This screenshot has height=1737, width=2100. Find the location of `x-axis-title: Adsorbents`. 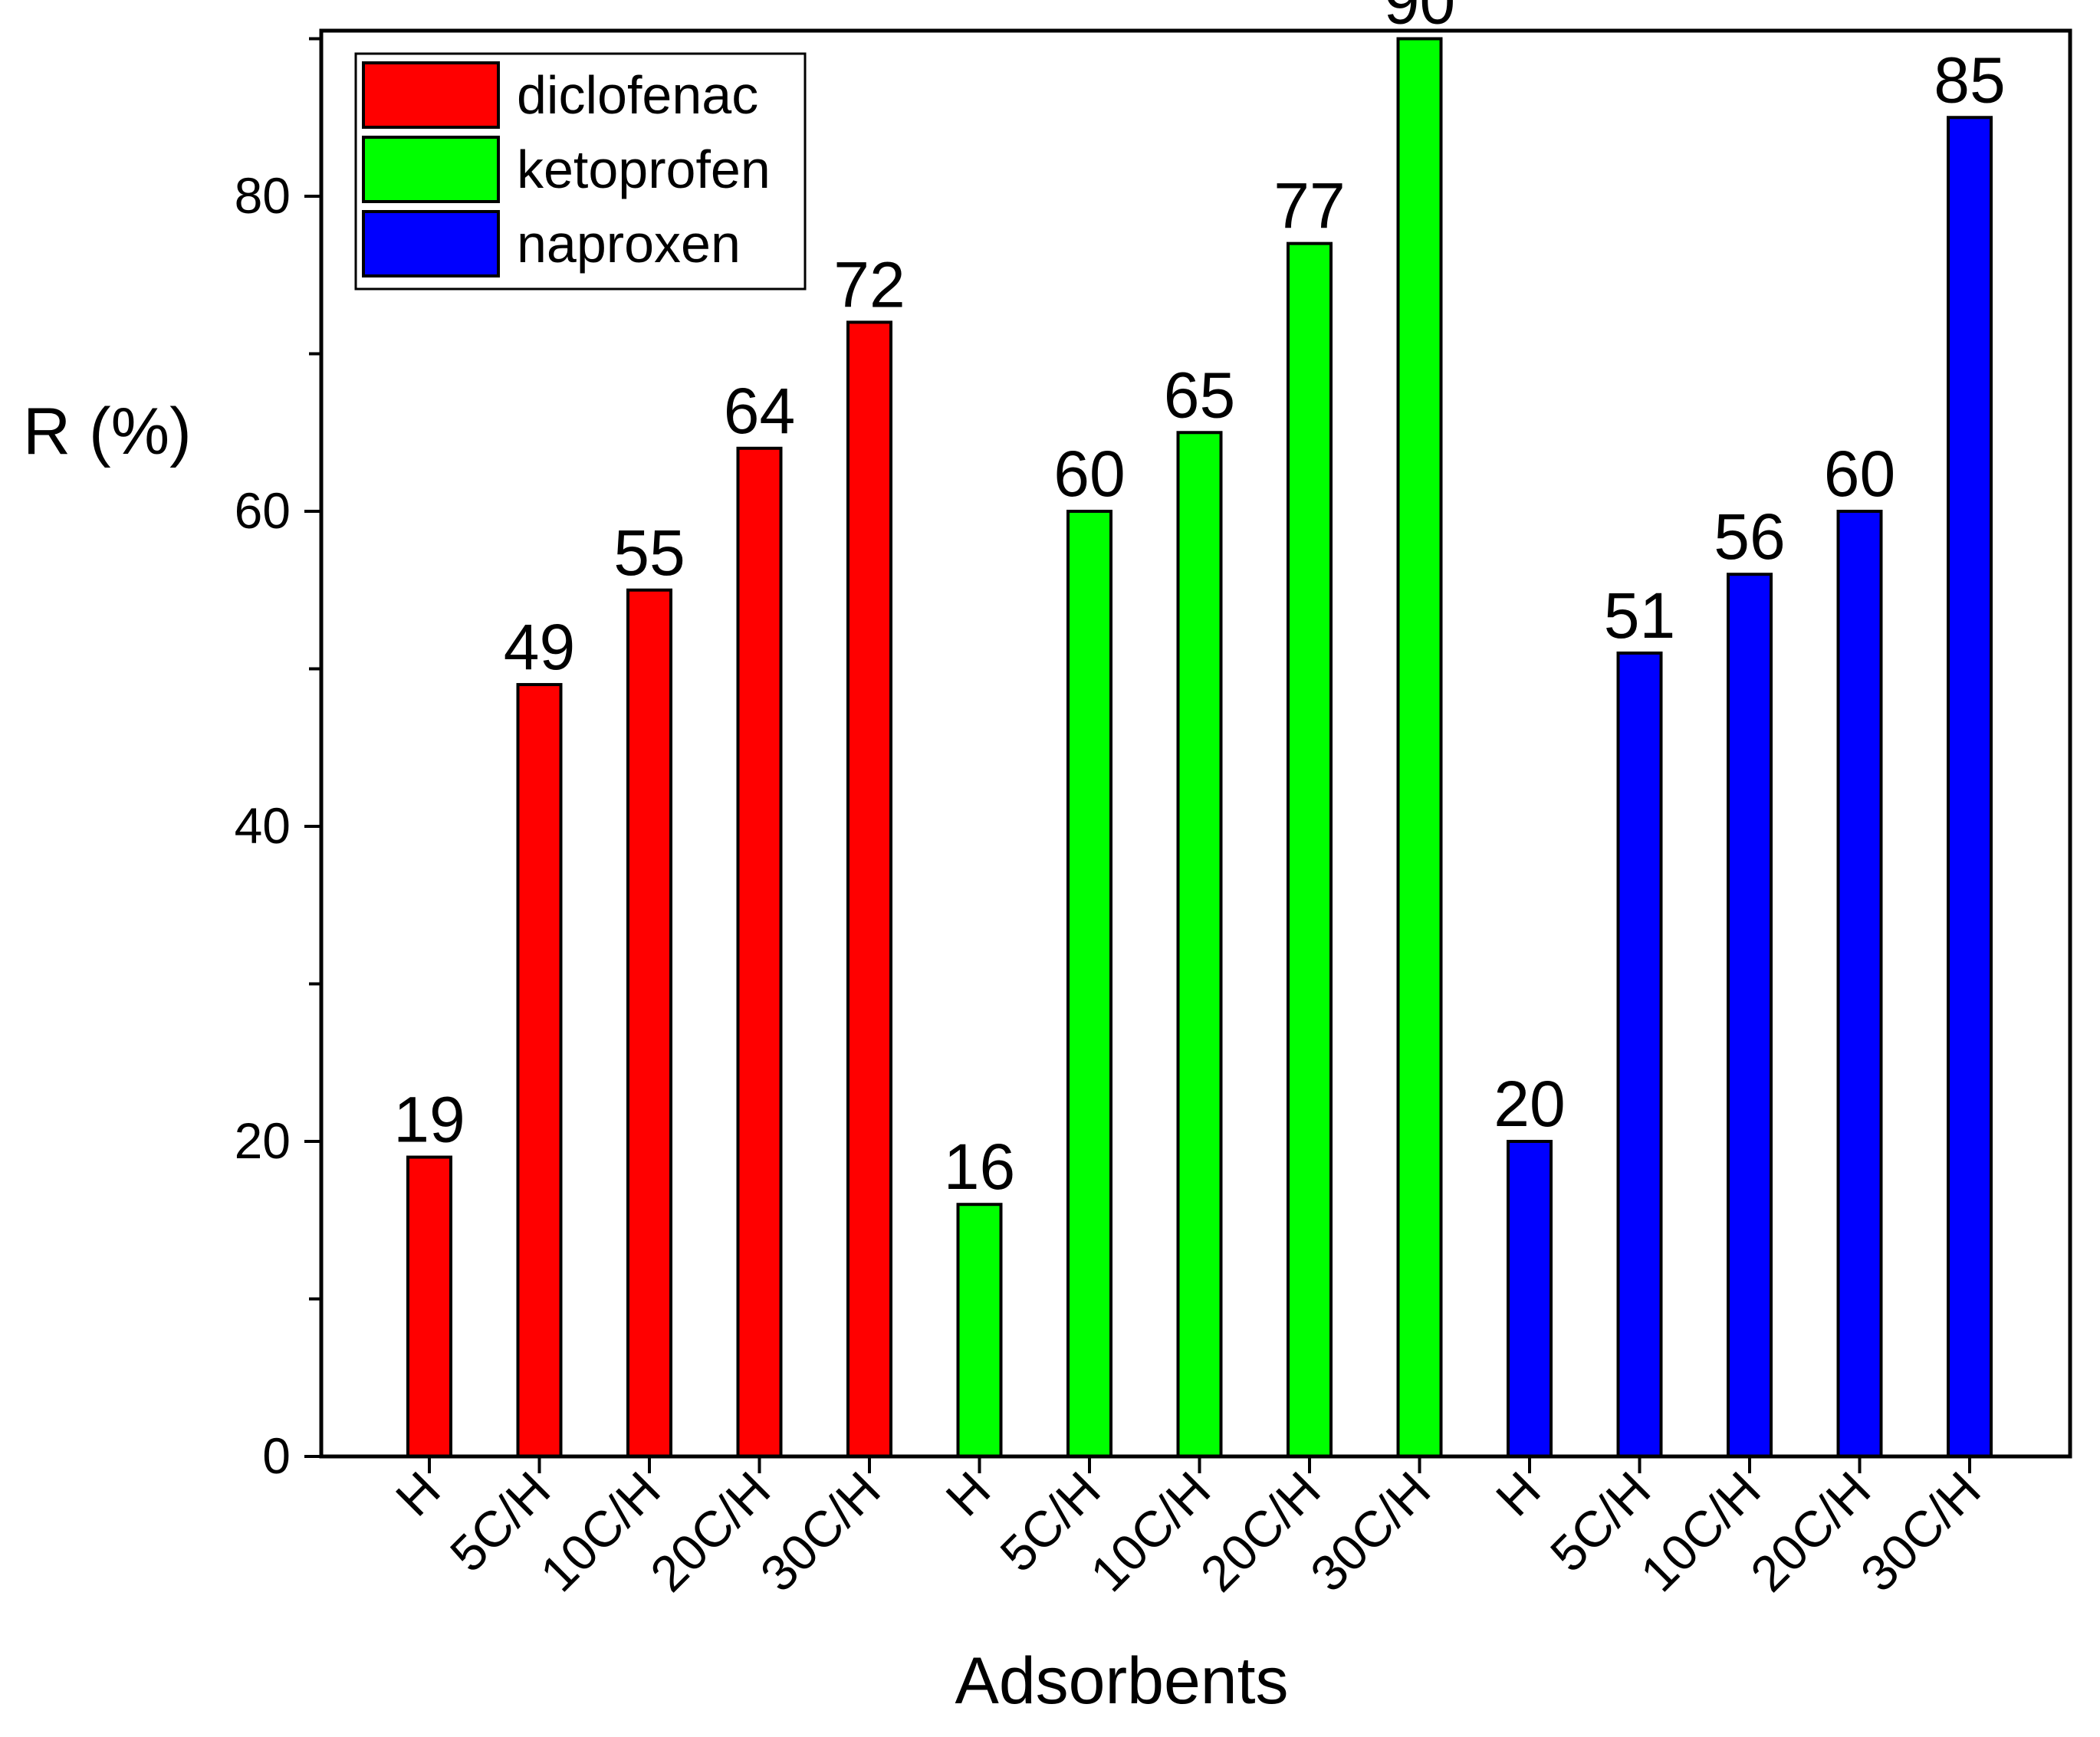

x-axis-title: Adsorbents is located at coordinates (1121, 1681).